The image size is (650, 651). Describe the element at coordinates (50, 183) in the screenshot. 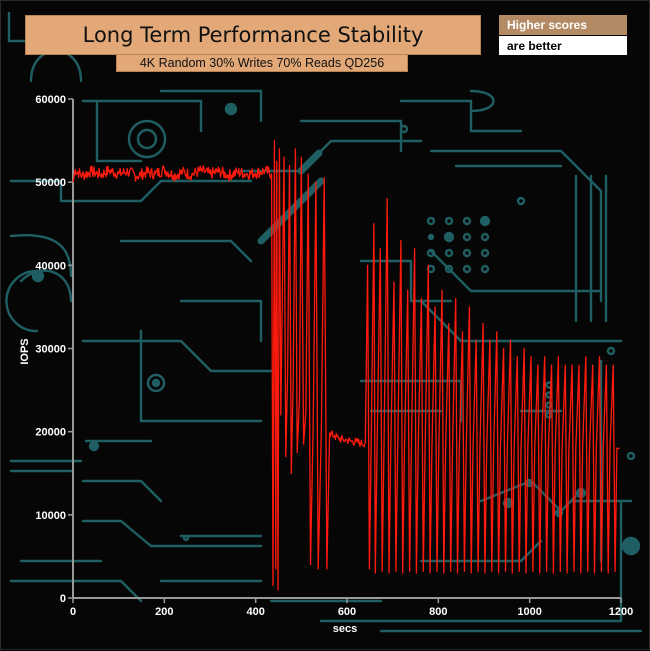

I see `y-tick-label: 50000` at that location.